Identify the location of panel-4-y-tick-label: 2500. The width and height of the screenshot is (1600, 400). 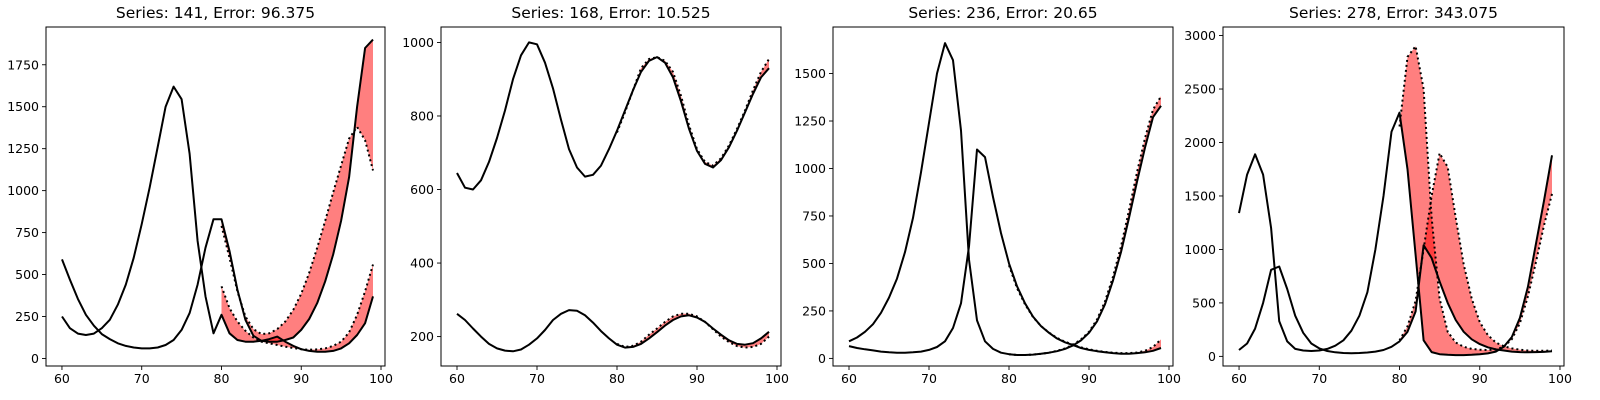
(1200, 89).